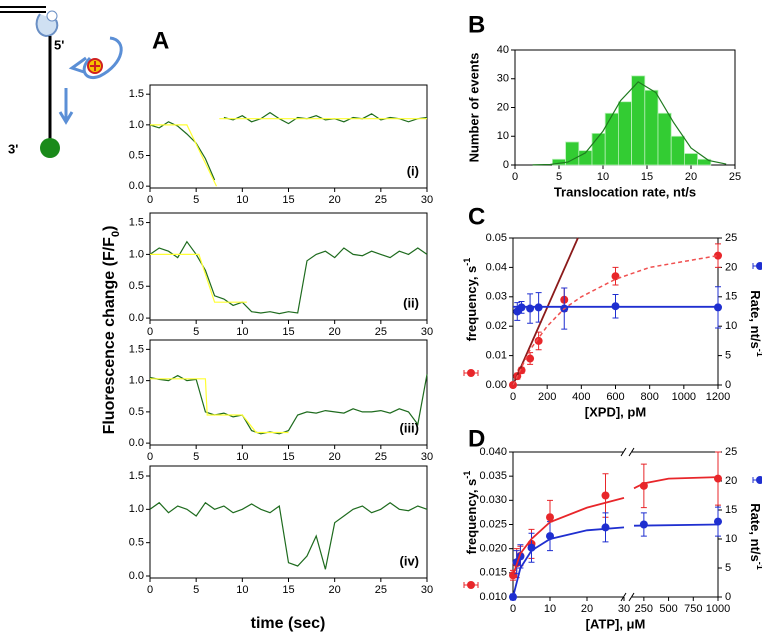  I want to click on axis-frame, so click(288, 136).